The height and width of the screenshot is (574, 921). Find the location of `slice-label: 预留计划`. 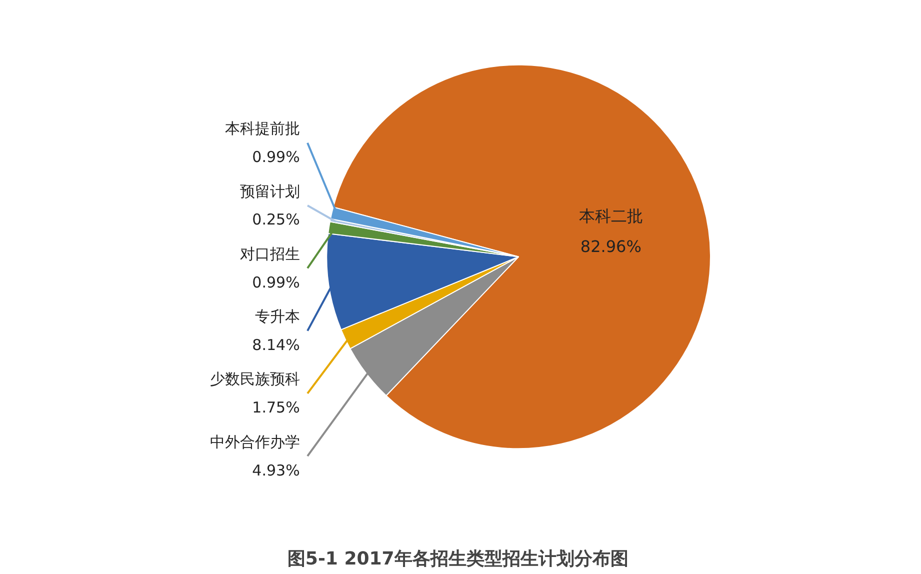

slice-label: 预留计划 is located at coordinates (270, 191).